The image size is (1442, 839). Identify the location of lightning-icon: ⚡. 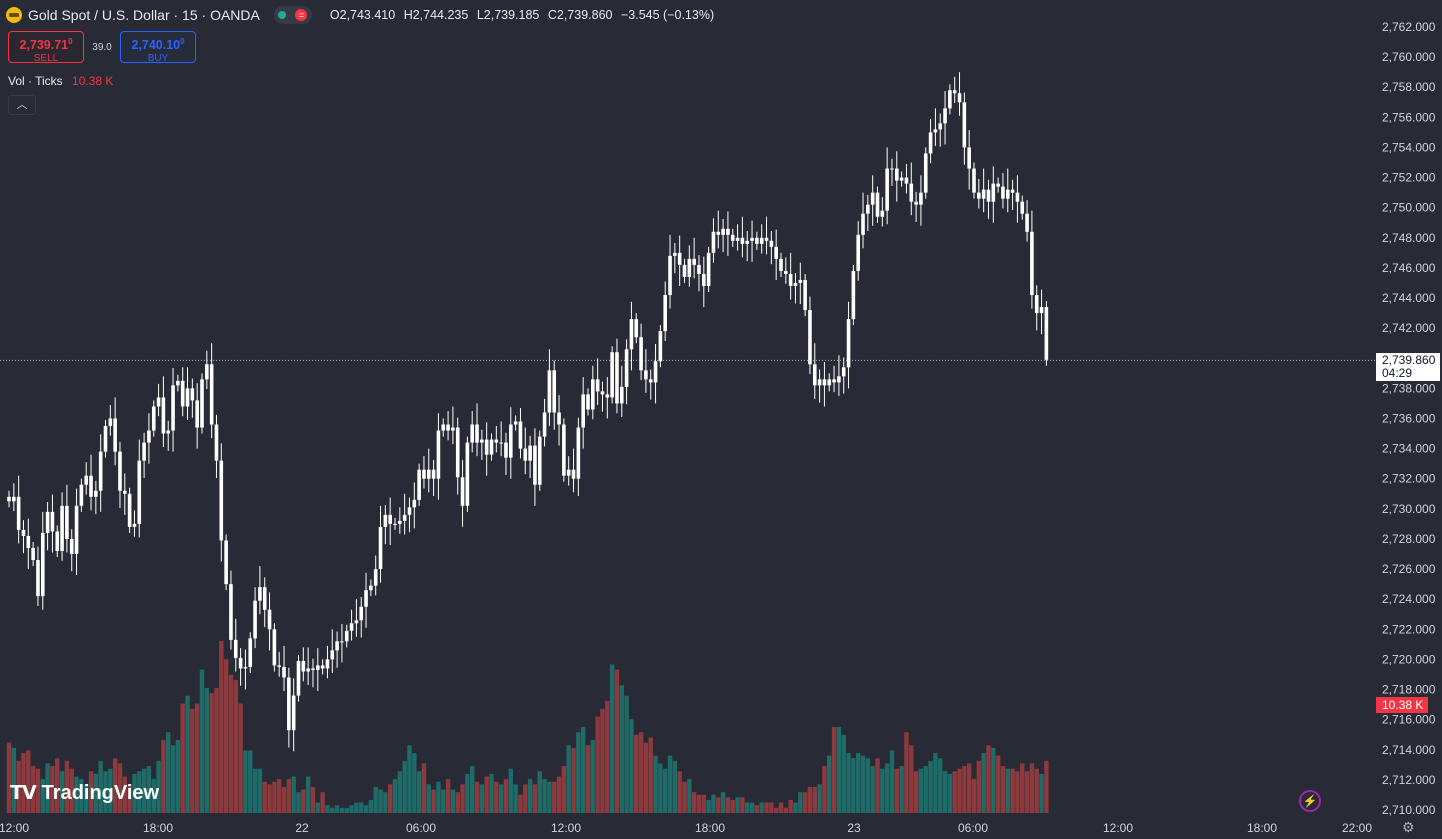
(1310, 801).